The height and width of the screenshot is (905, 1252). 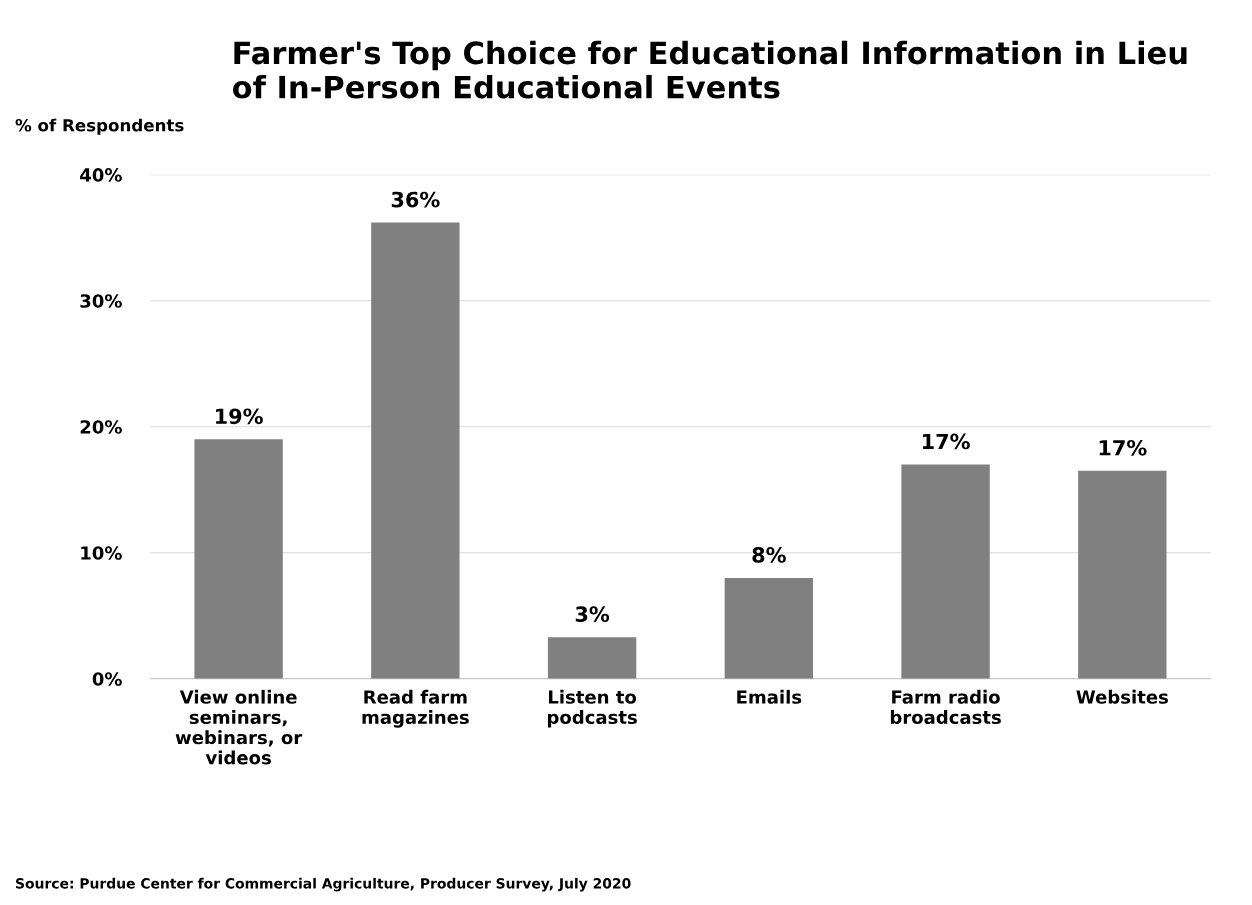 What do you see at coordinates (592, 708) in the screenshot?
I see `x-tick-label: Listen to podcasts` at bounding box center [592, 708].